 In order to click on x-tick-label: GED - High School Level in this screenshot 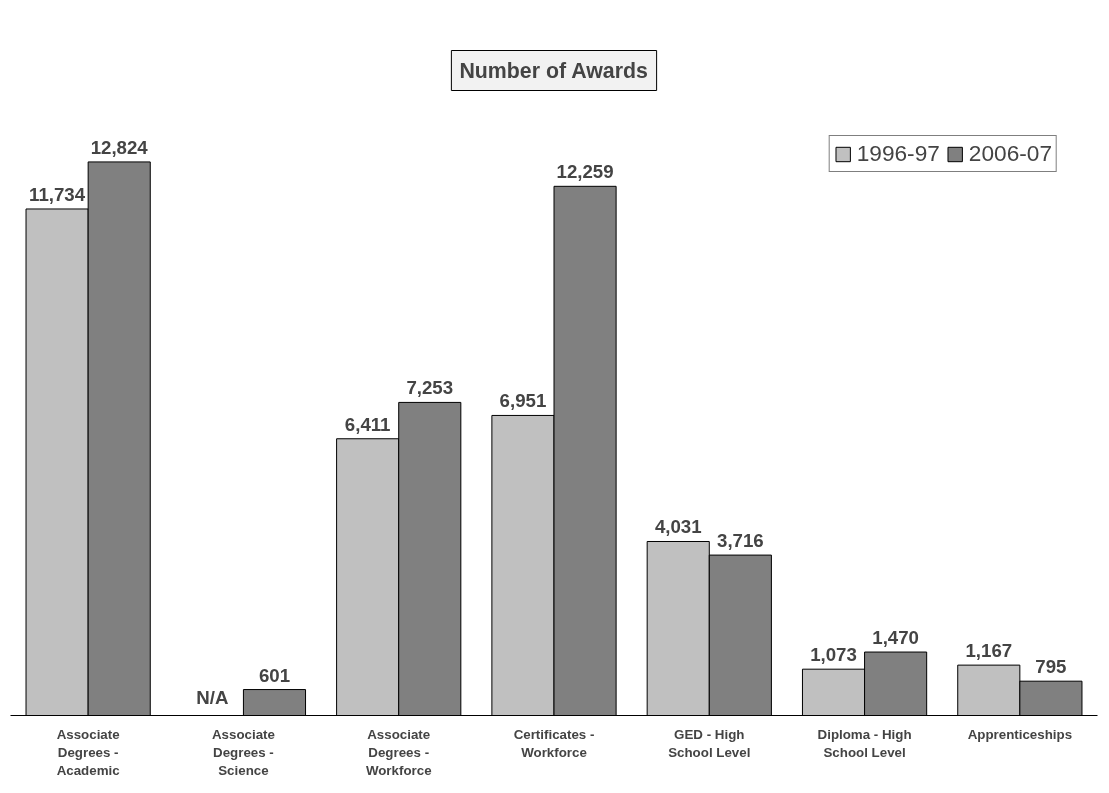, I will do `click(709, 743)`.